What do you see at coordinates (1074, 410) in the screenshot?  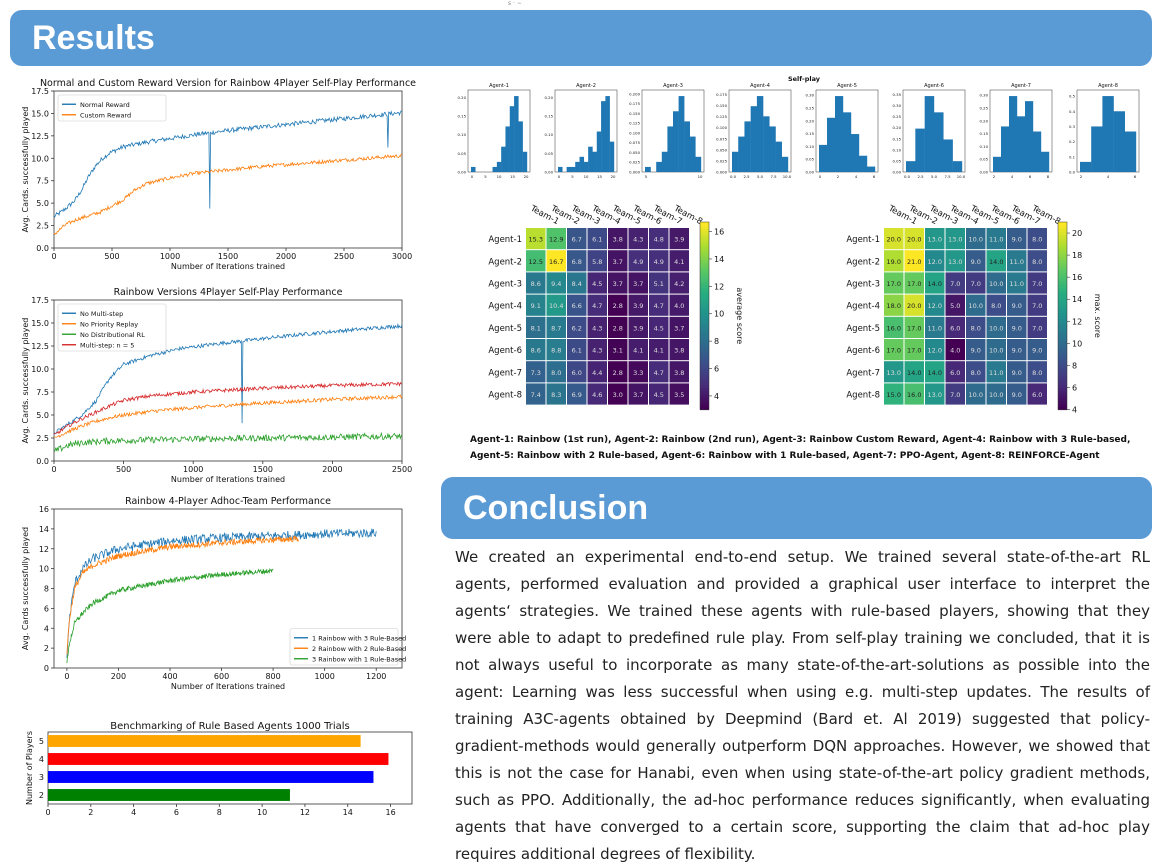 I see `colorbar-tick-label: 4` at bounding box center [1074, 410].